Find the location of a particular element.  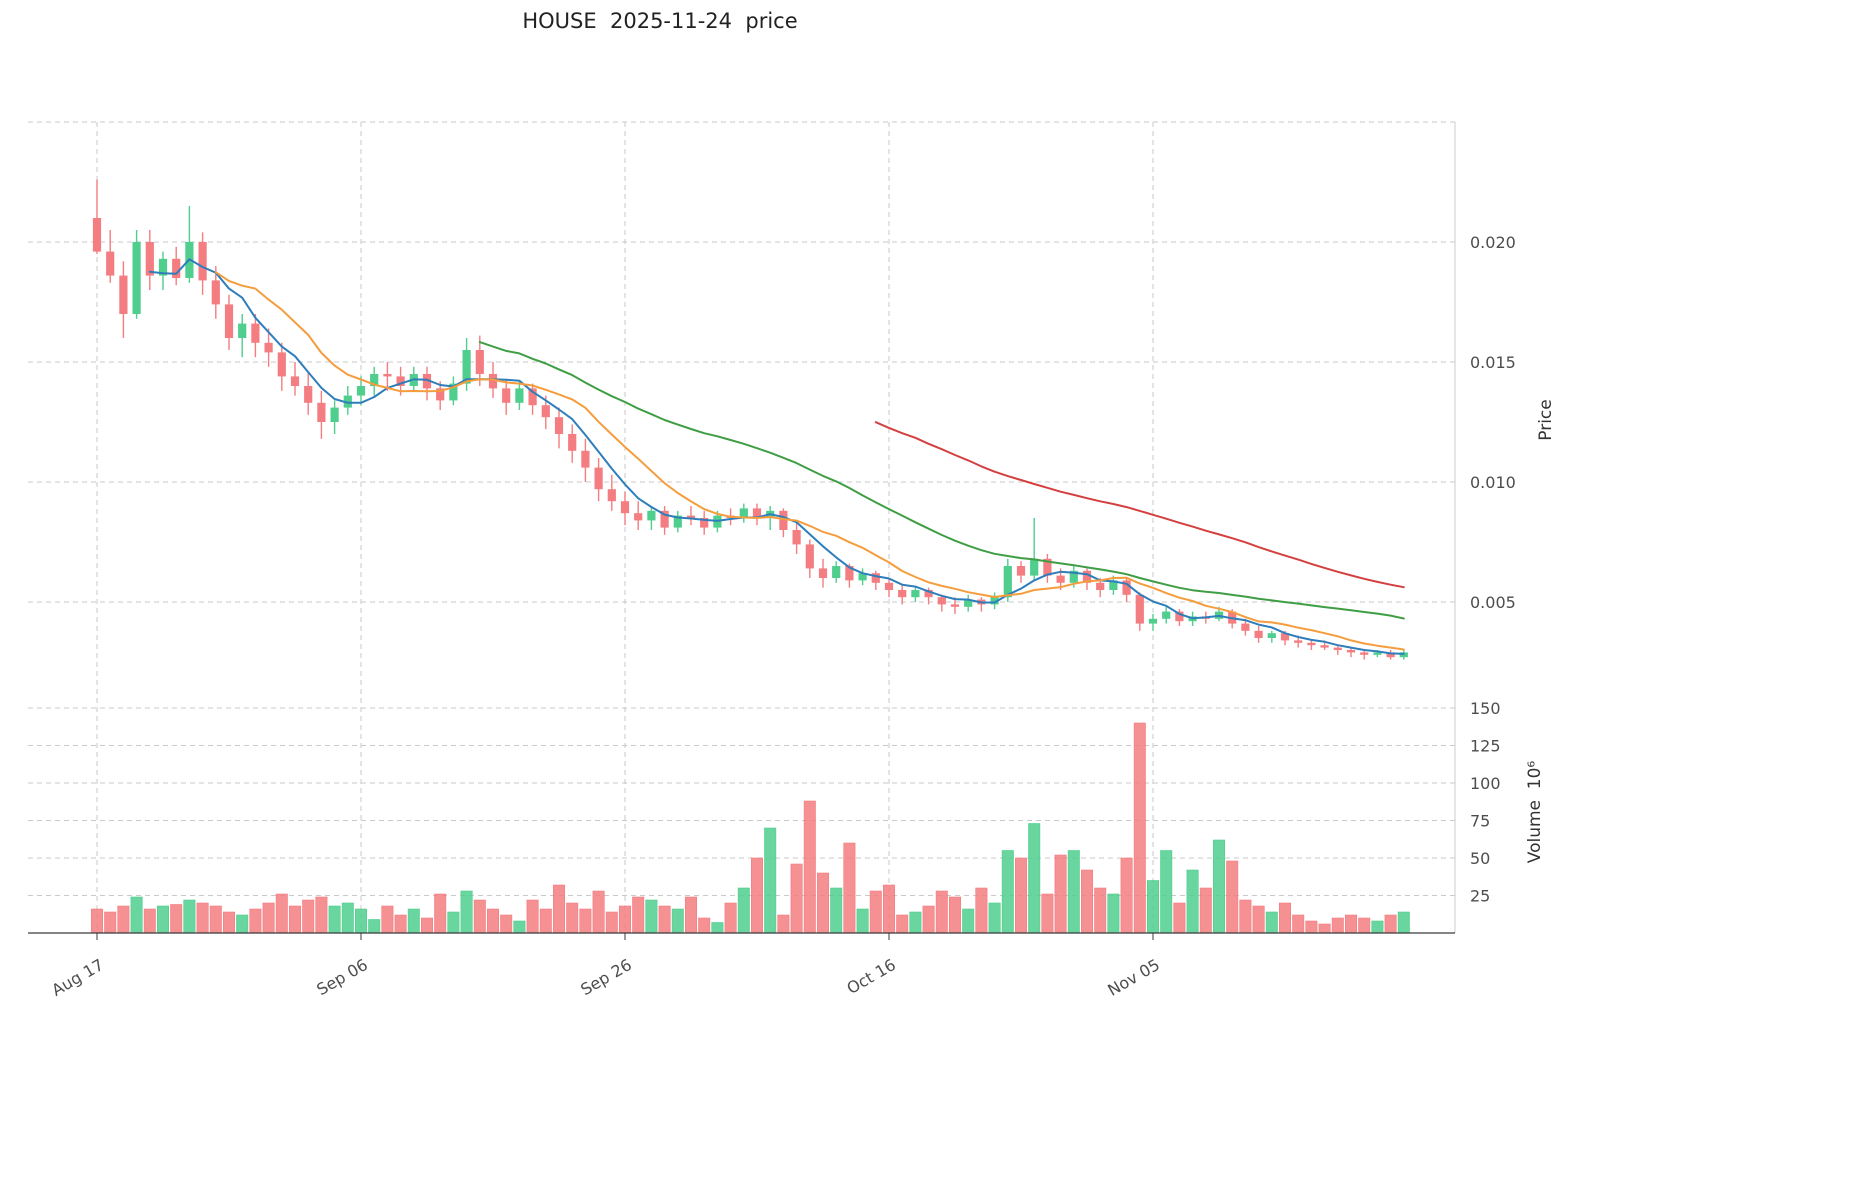

x-tick-label: Sep 26 is located at coordinates (606, 977).